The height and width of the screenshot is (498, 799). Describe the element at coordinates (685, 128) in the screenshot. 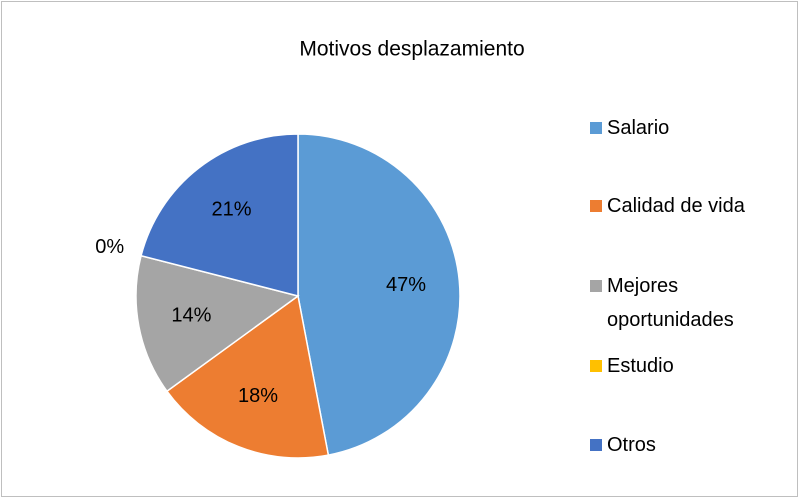

I see `legend-item: Salario` at that location.